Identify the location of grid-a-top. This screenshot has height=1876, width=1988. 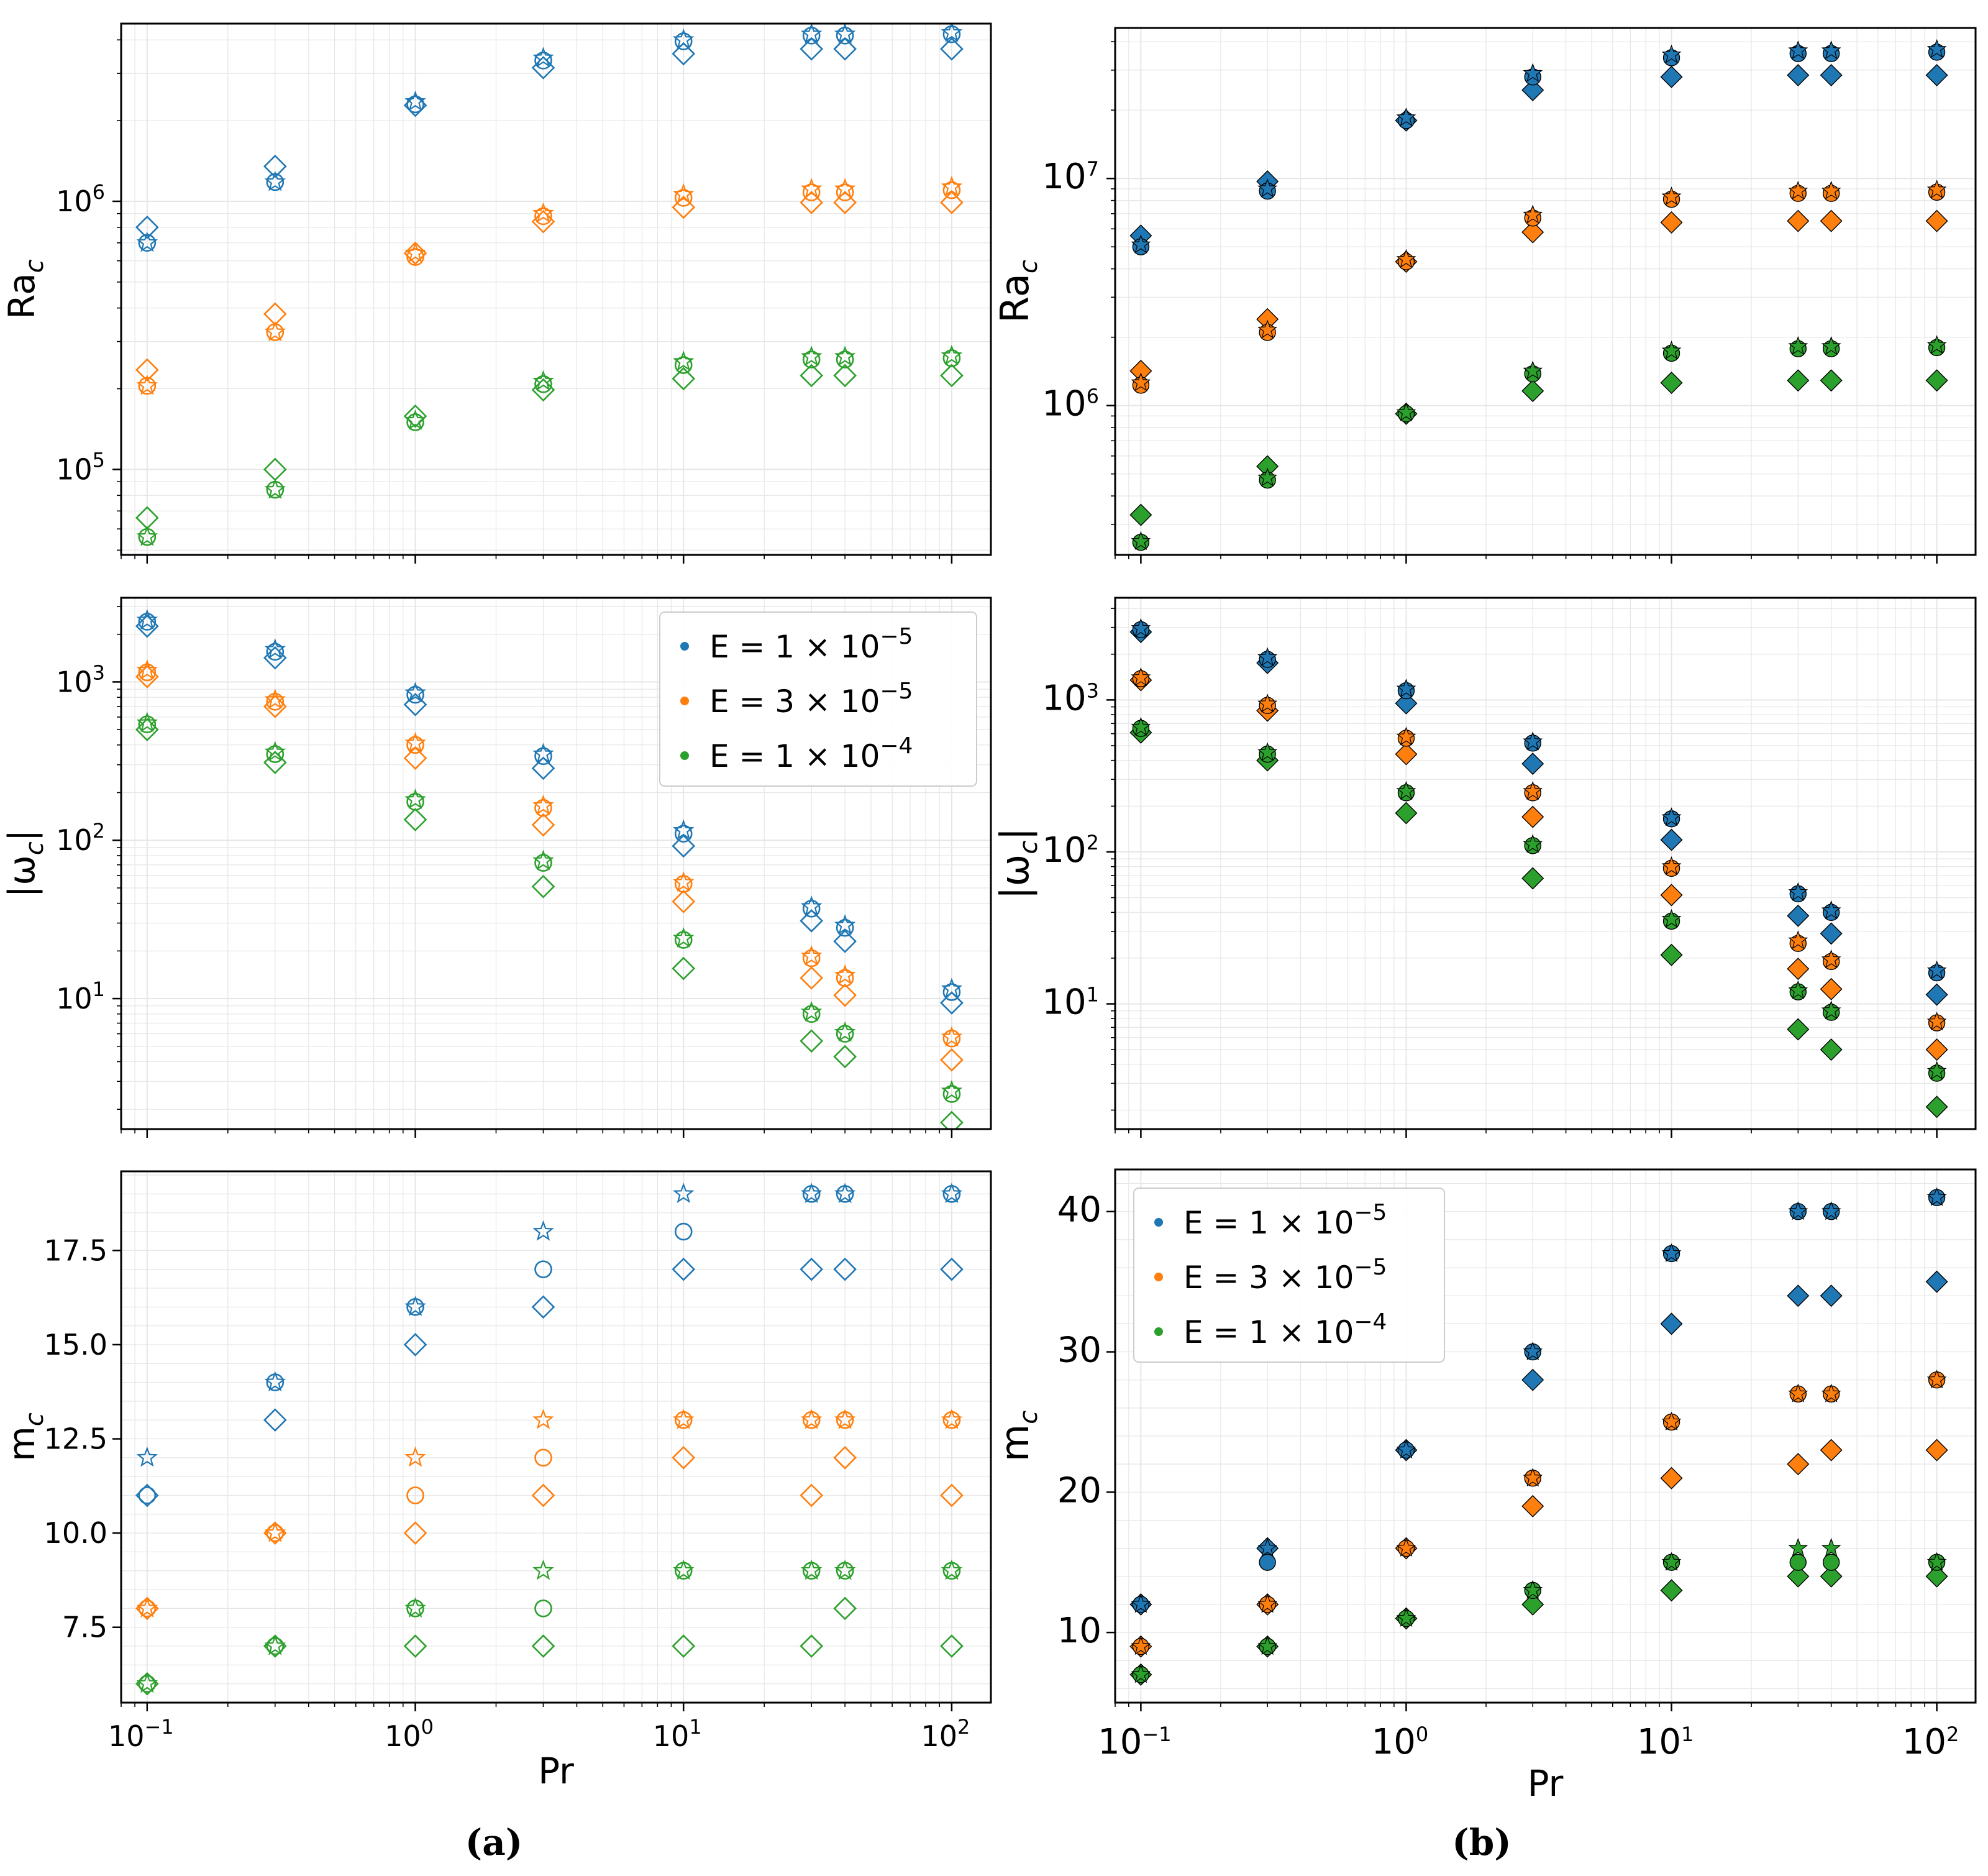
(556, 289).